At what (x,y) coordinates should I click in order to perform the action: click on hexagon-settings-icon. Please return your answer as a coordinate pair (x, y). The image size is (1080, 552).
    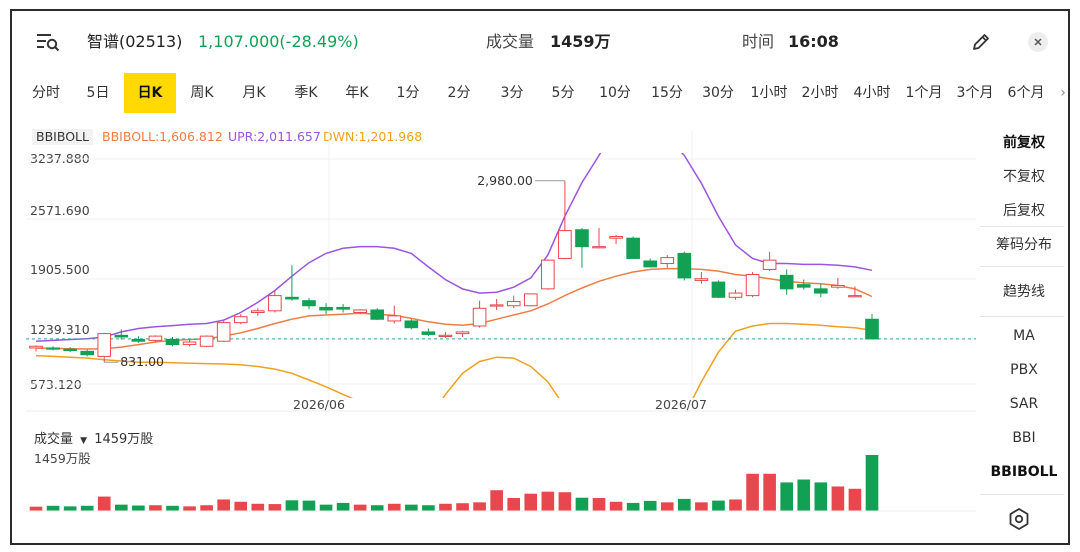
    Looking at the image, I should click on (1019, 519).